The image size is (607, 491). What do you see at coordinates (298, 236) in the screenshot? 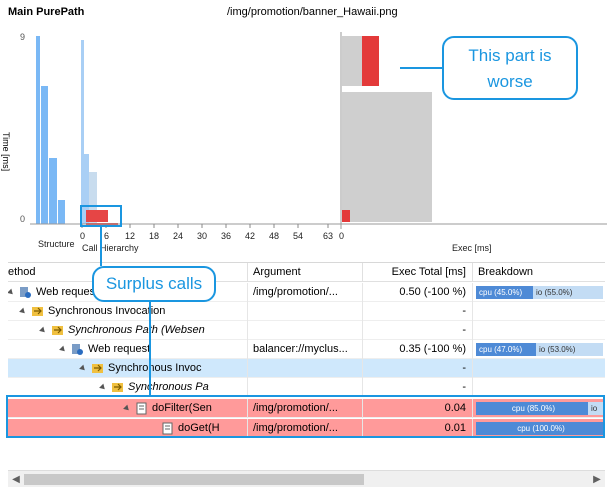
I see `call-tick-label: 54` at bounding box center [298, 236].